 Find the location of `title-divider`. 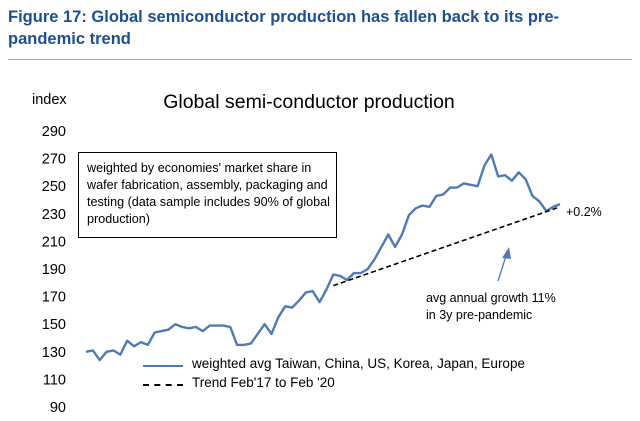

title-divider is located at coordinates (320, 59).